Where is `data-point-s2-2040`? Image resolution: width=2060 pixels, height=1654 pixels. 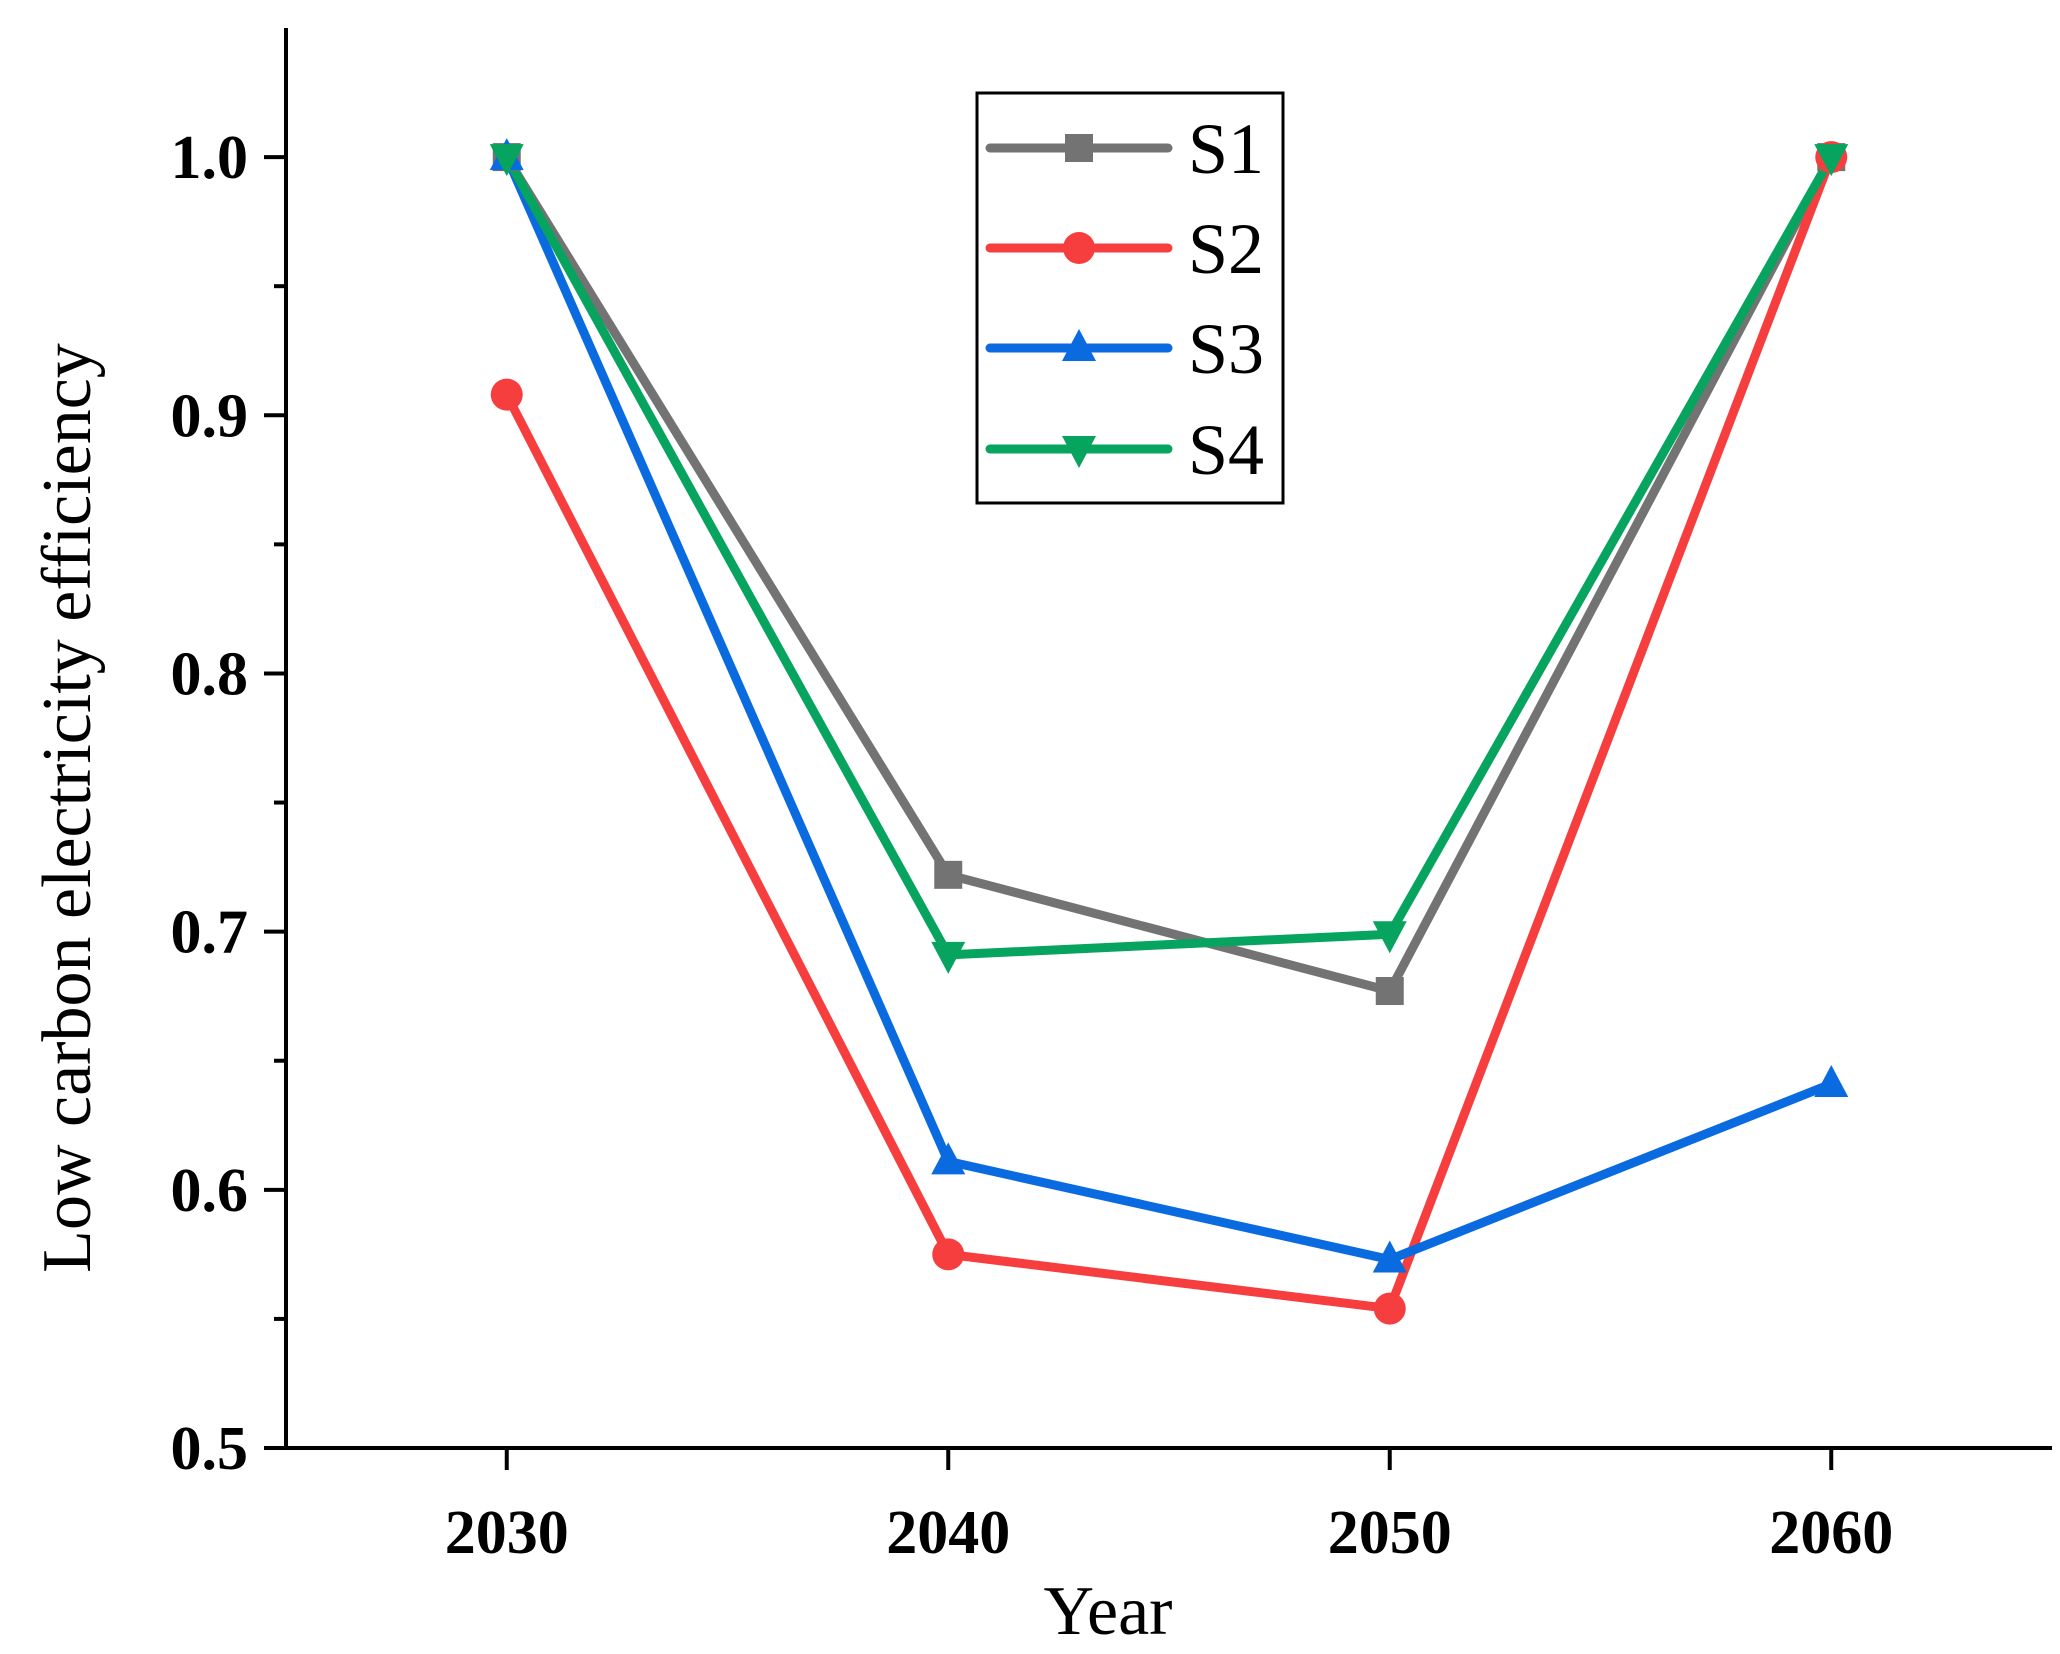 data-point-s2-2040 is located at coordinates (948, 1254).